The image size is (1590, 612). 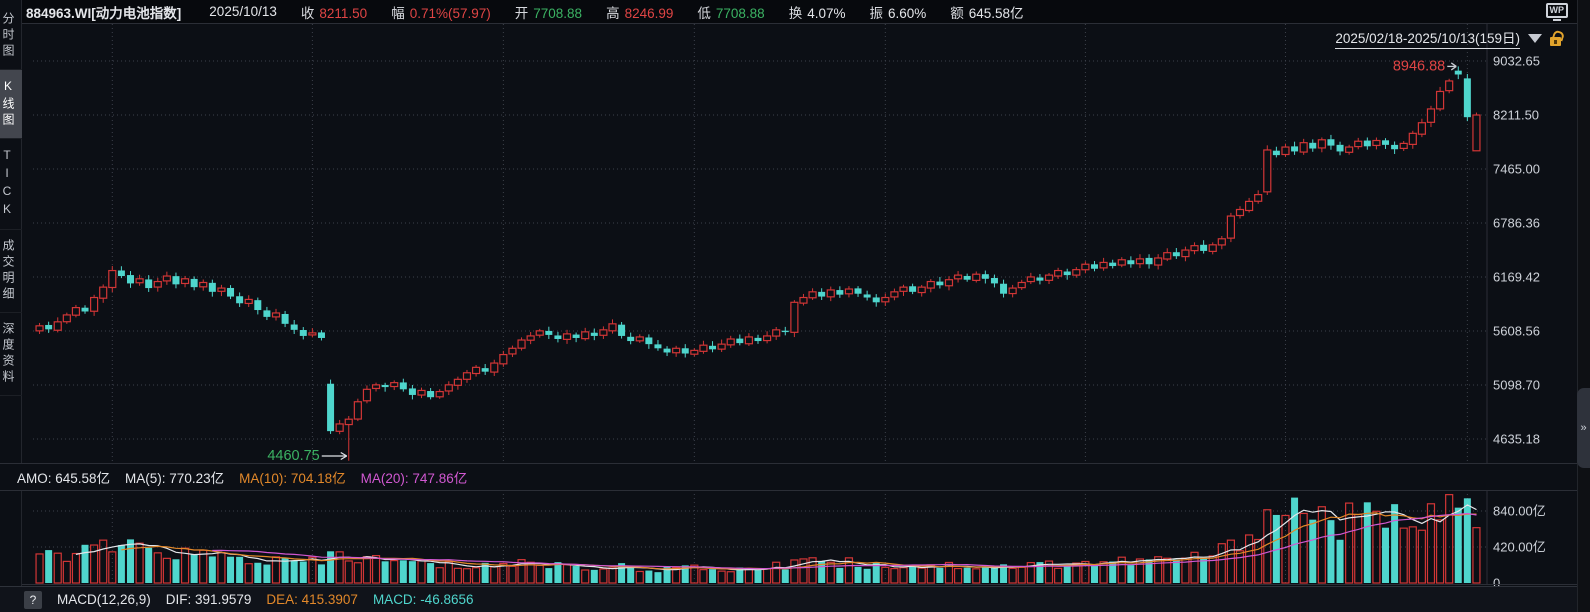 I want to click on svg-text: 420.00亿, so click(x=1519, y=547).